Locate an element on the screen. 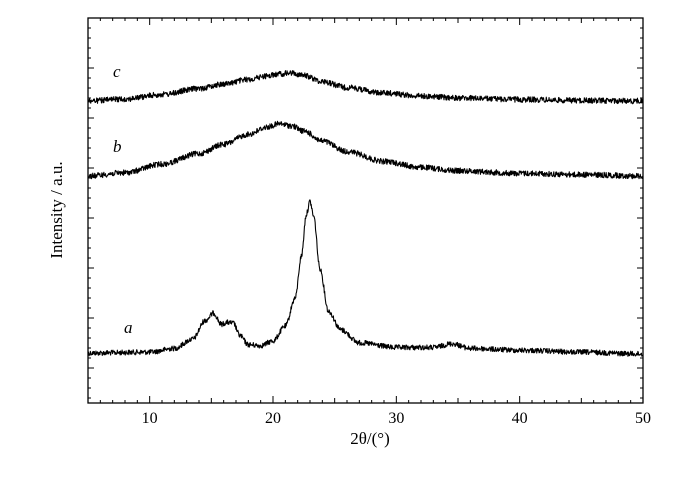 This screenshot has height=481, width=700. curve-label-a: a is located at coordinates (128, 327).